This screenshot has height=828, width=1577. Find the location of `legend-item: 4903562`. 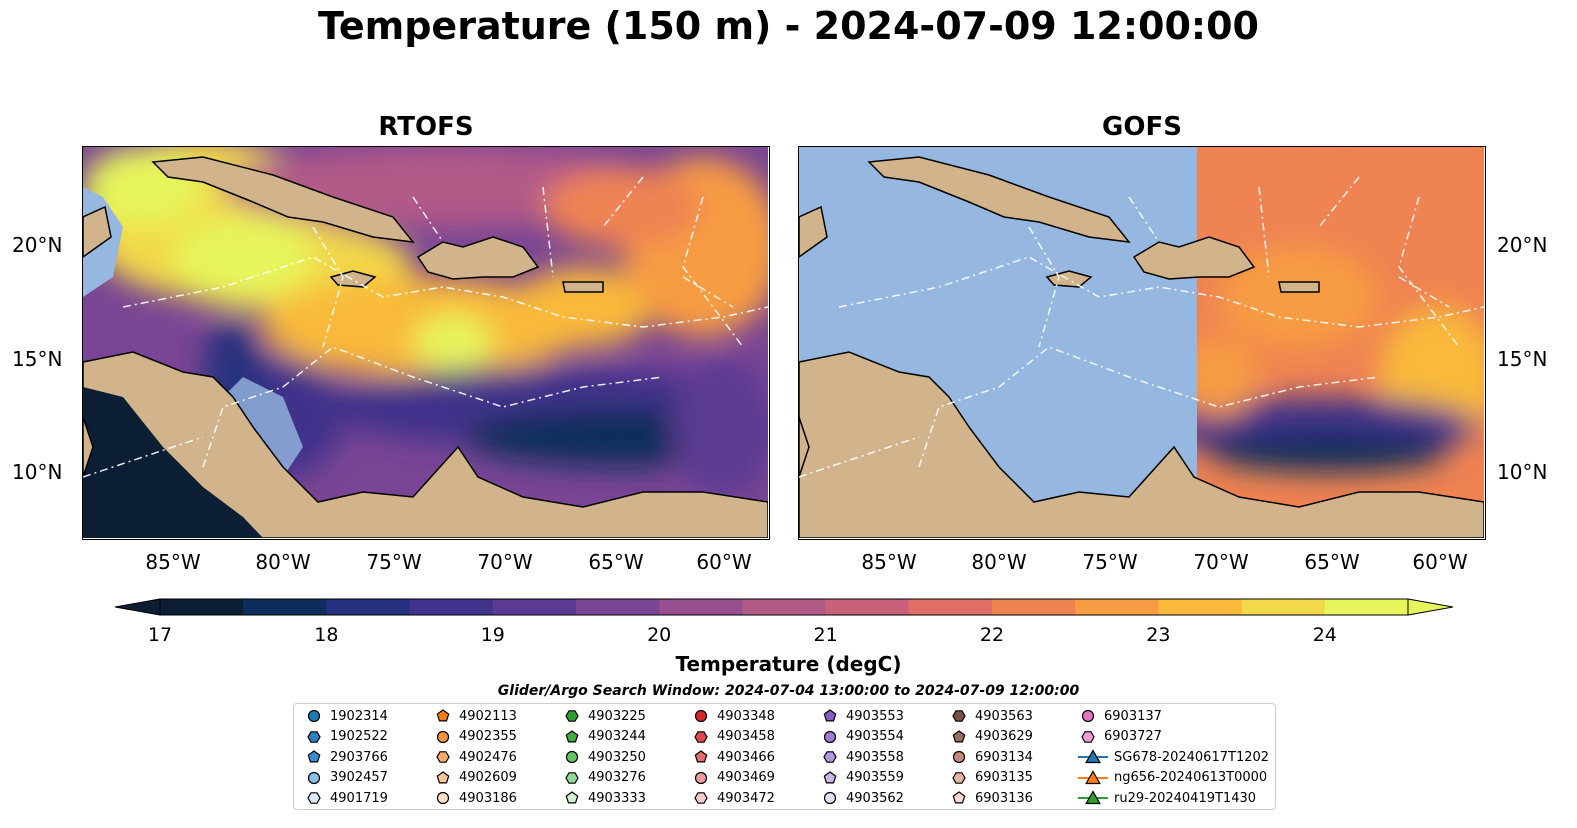

legend-item: 4903562 is located at coordinates (862, 798).